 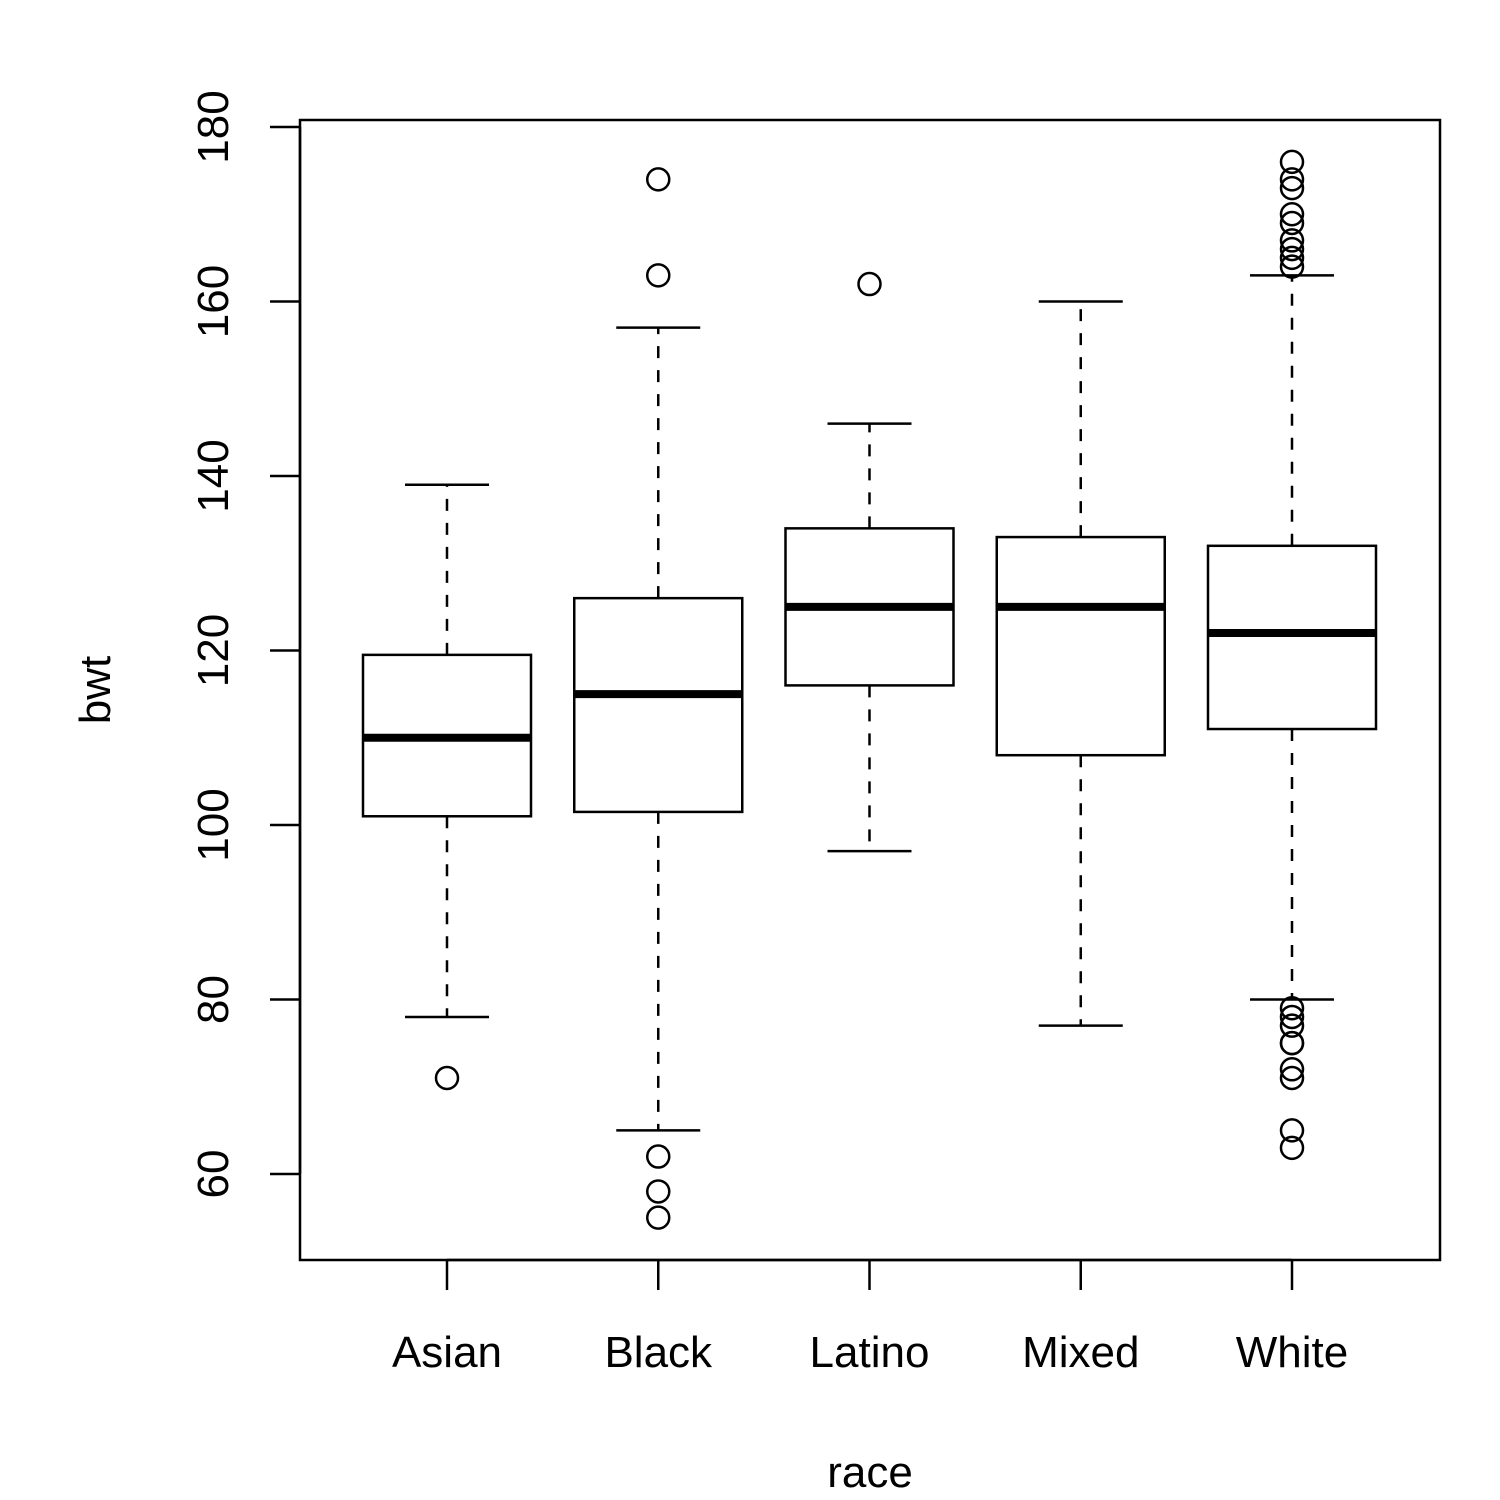 I want to click on y-tick-label: 160, so click(x=213, y=301).